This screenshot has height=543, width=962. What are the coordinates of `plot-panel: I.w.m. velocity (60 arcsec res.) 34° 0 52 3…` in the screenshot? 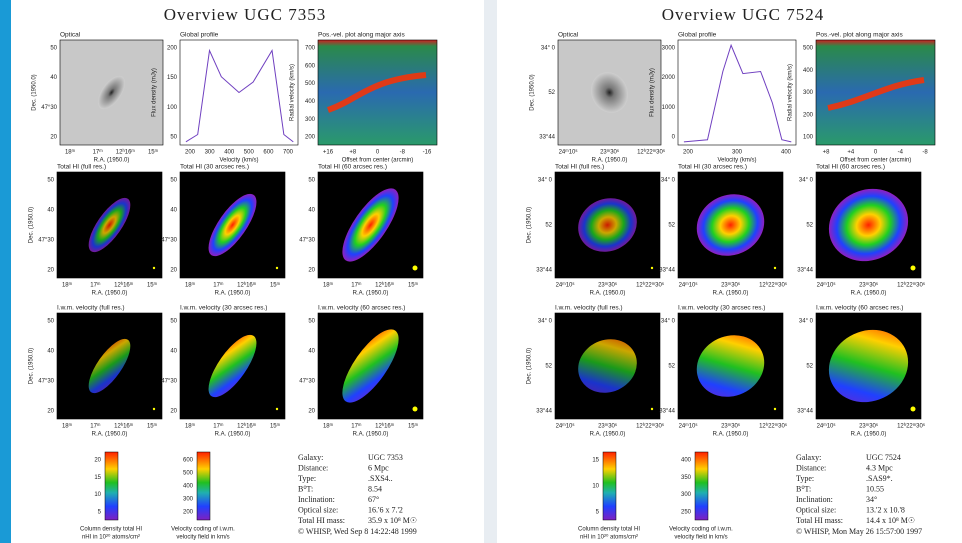 It's located at (861, 371).